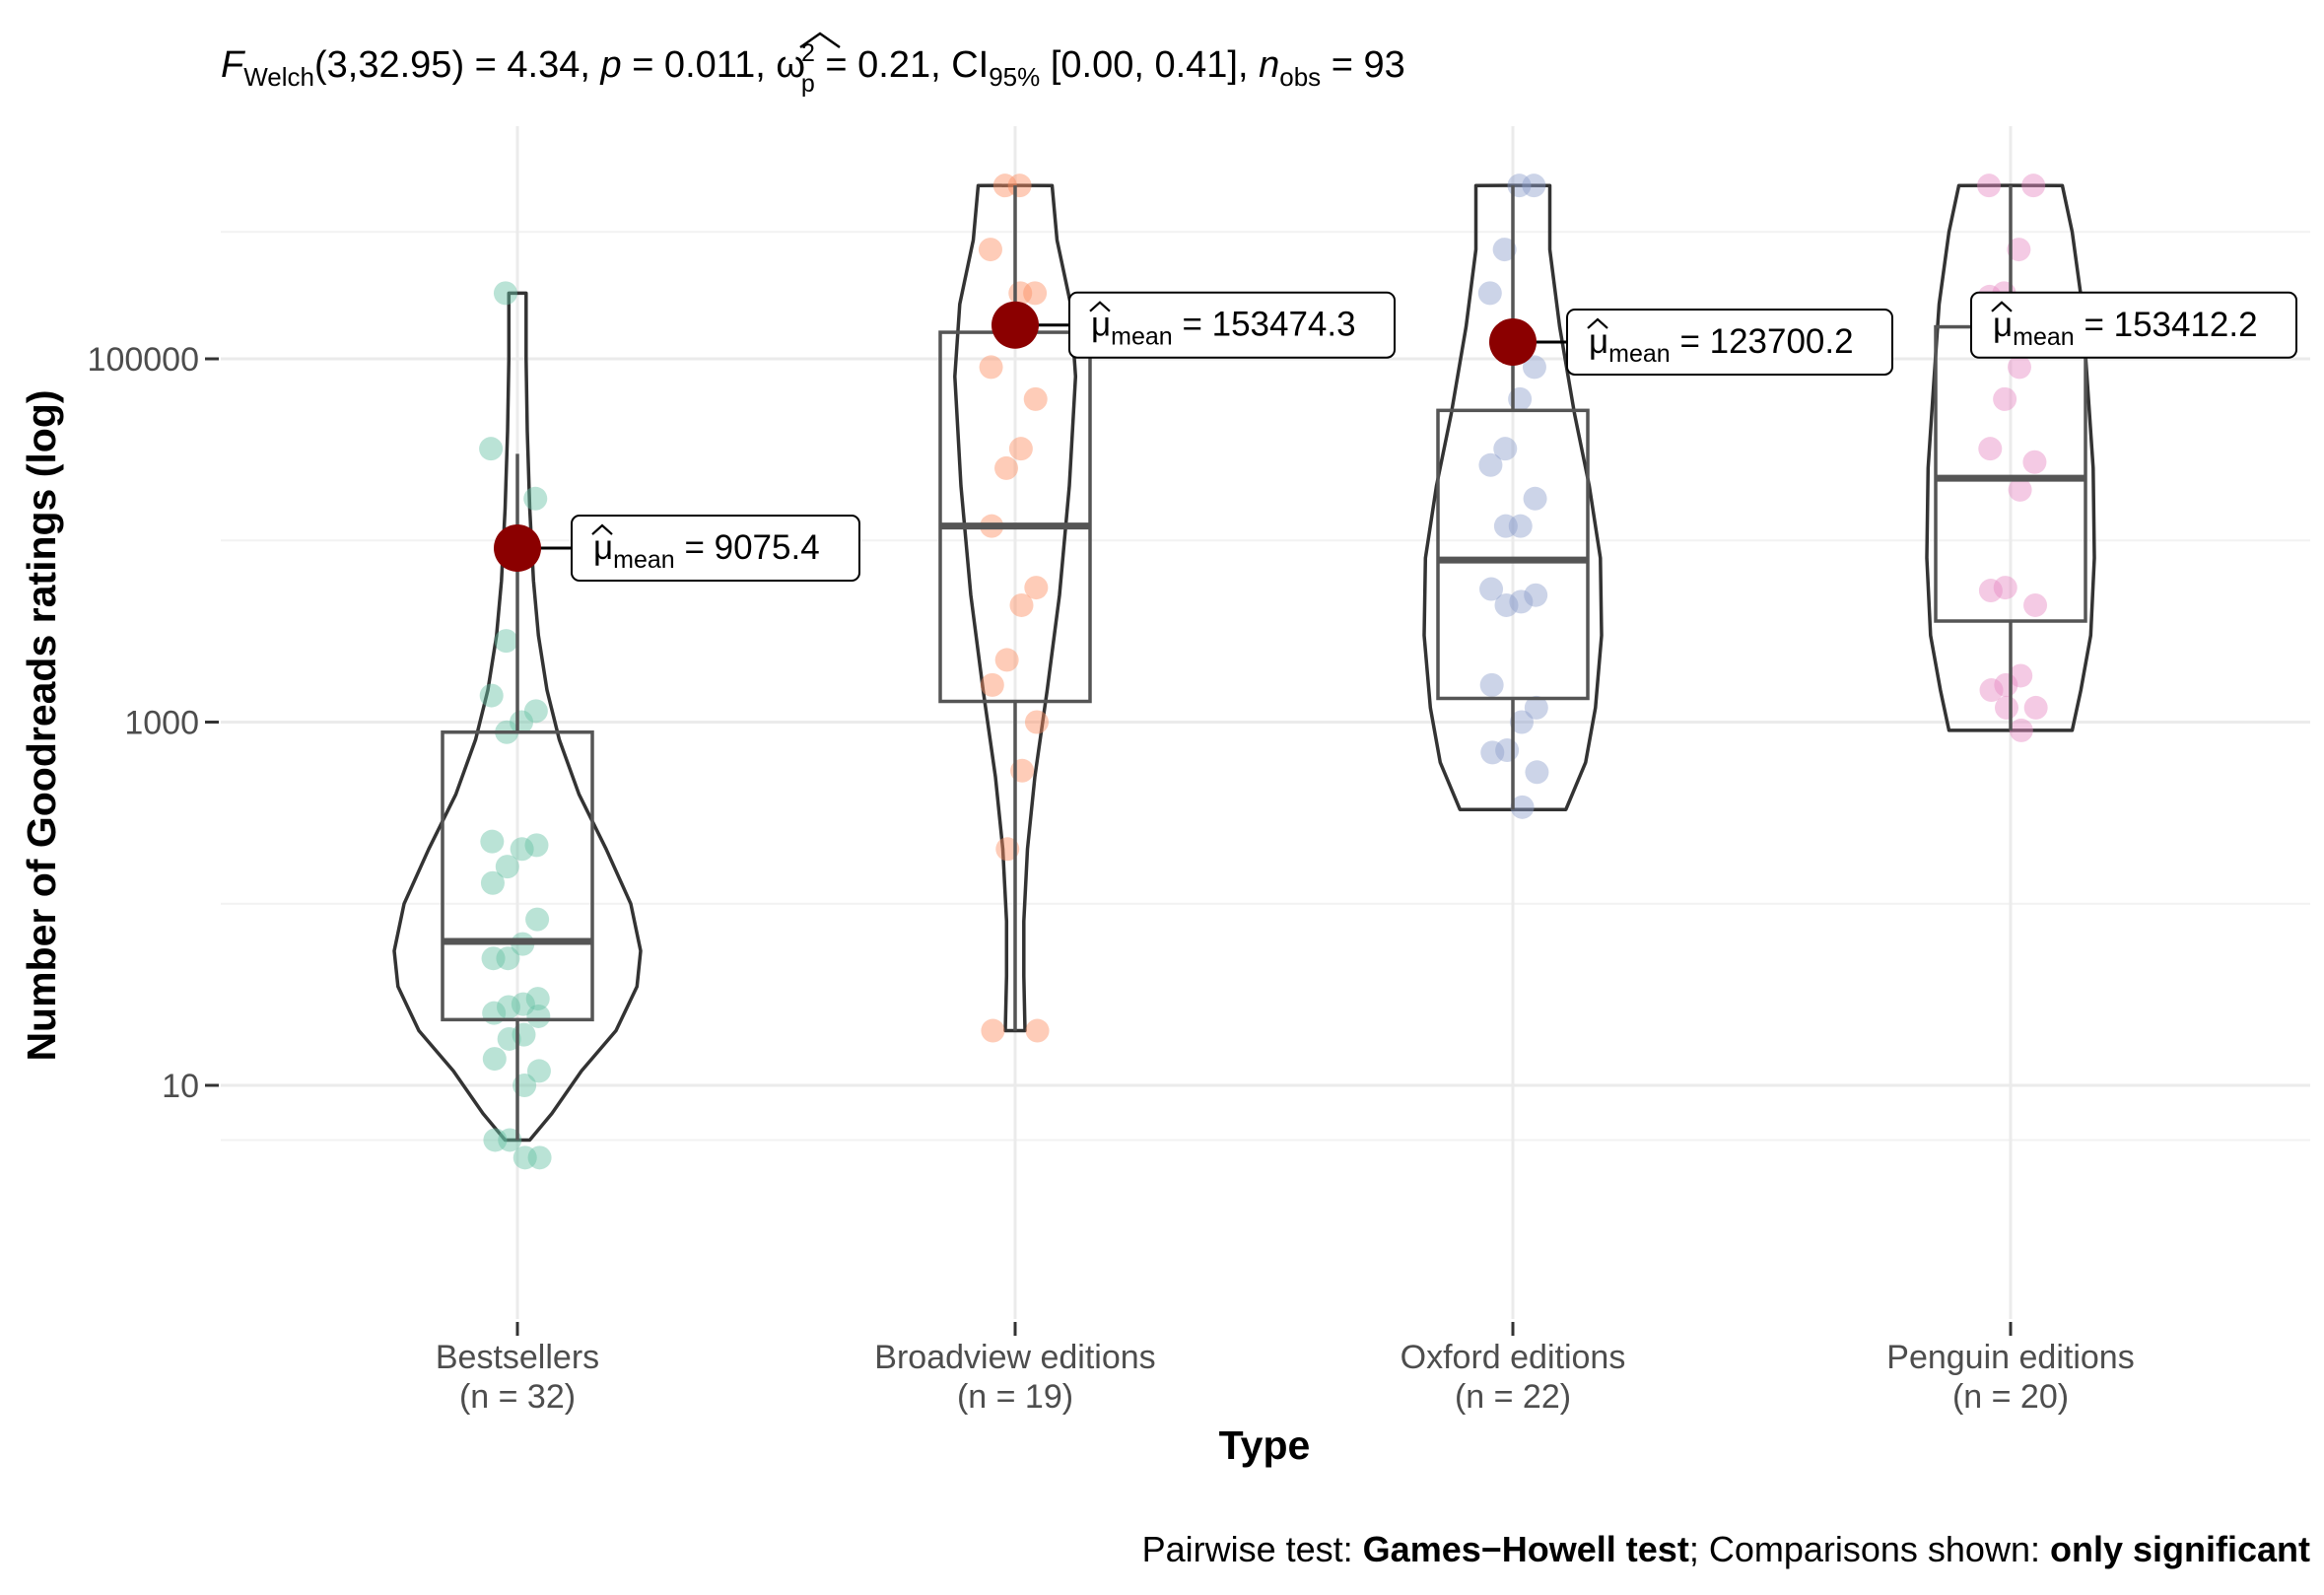 This screenshot has height=1595, width=2324. What do you see at coordinates (907, 65) in the screenshot?
I see `title-effect-value: = 0.21, CI` at bounding box center [907, 65].